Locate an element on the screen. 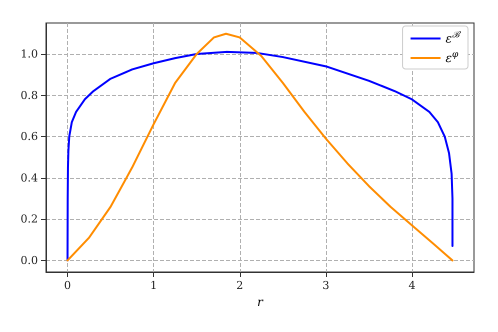  x-tick-label: 3 is located at coordinates (326, 285).